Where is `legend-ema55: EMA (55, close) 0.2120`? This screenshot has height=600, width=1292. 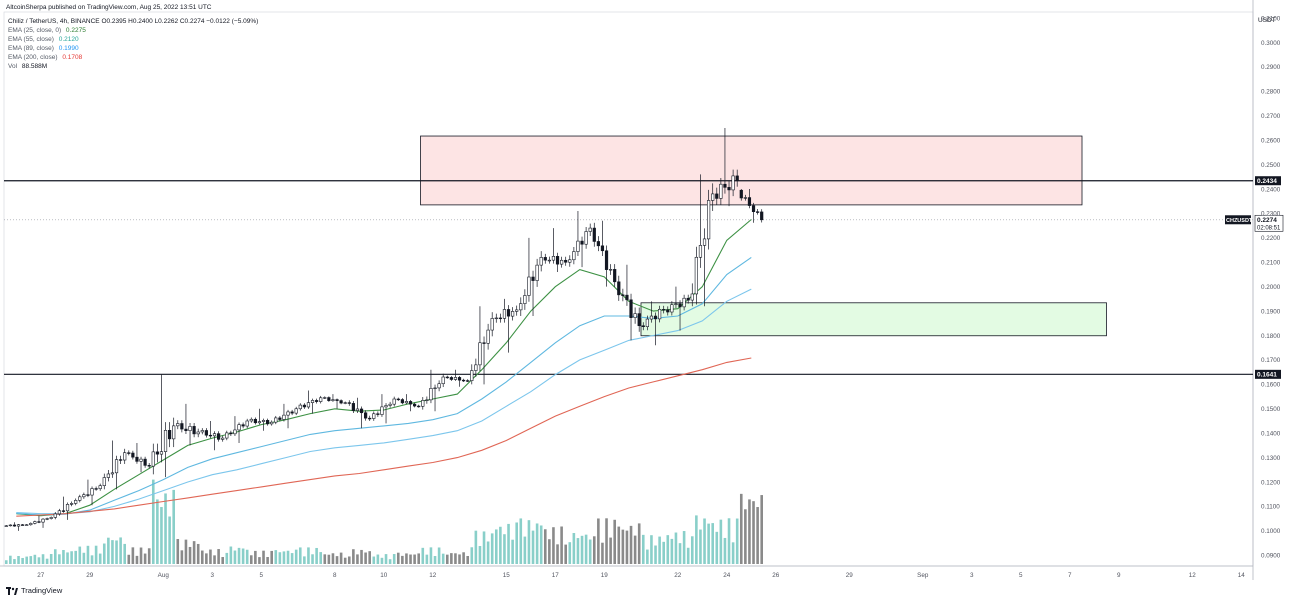
legend-ema55: EMA (55, close) 0.2120 is located at coordinates (133, 39).